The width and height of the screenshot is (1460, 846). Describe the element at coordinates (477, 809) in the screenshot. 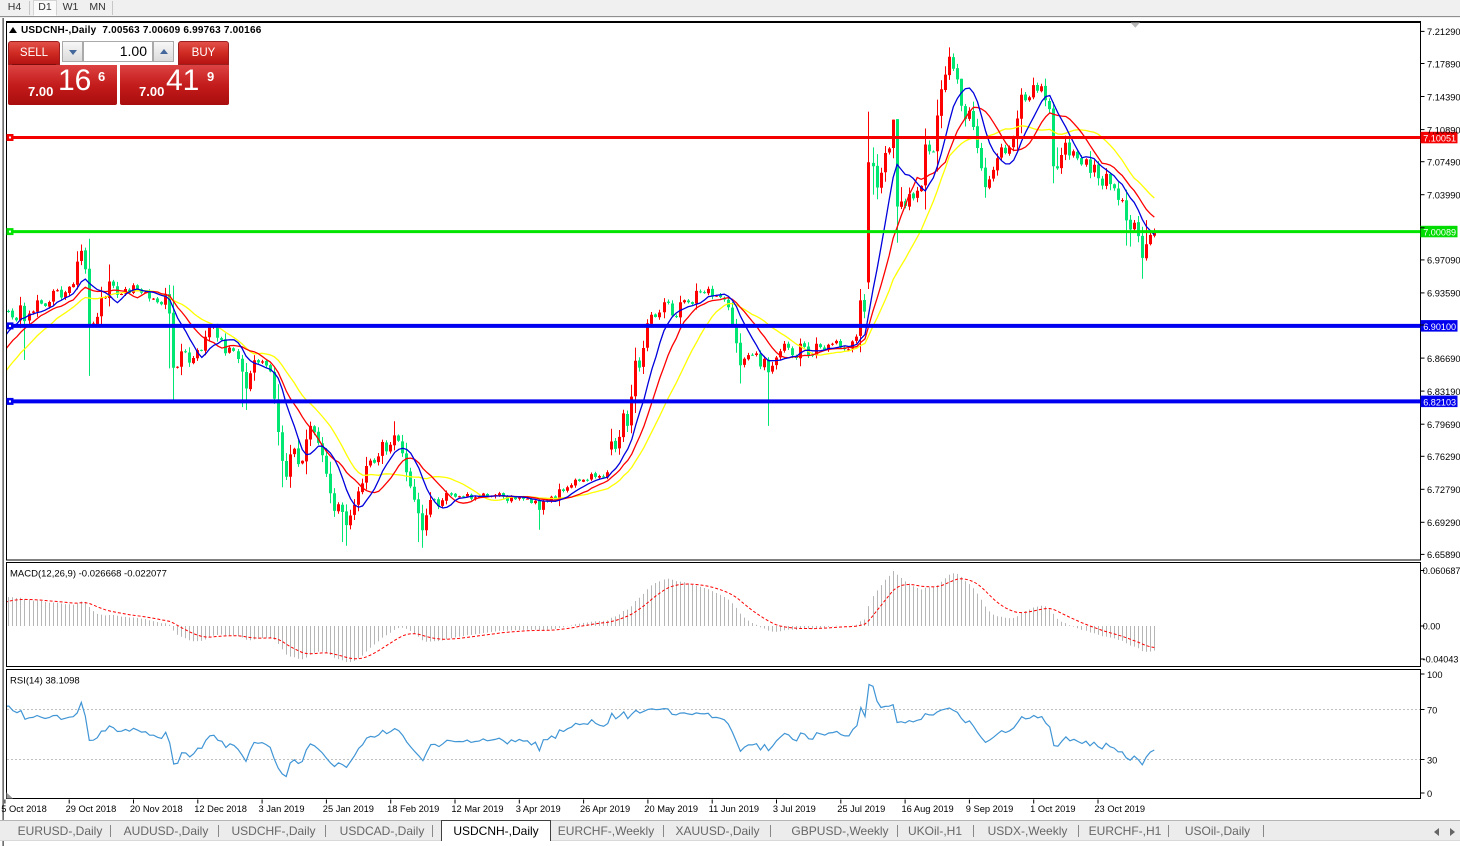

I see `svg-text: 12 Mar 2019` at that location.